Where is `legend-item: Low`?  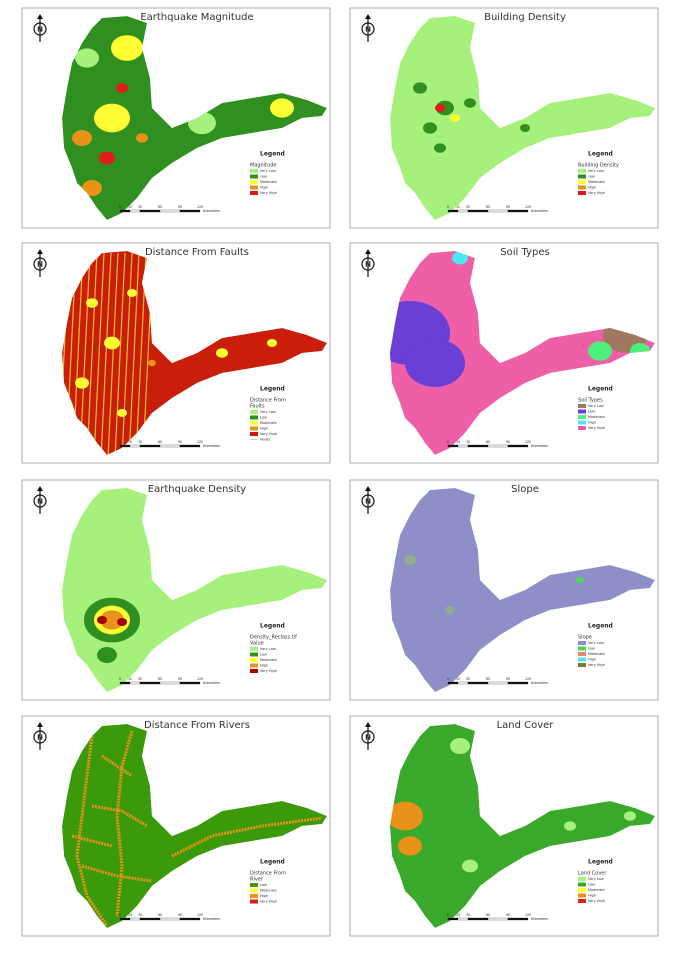 legend-item: Low is located at coordinates (263, 655).